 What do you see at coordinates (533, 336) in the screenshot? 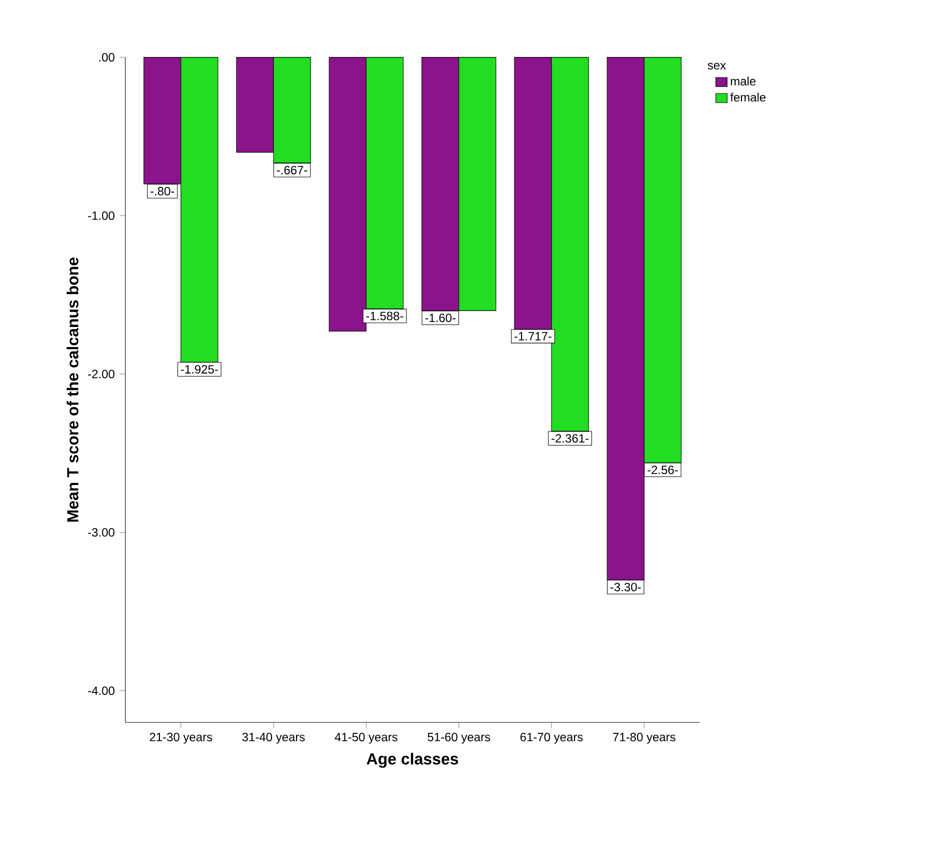
I see `data-label: -1.717-` at bounding box center [533, 336].